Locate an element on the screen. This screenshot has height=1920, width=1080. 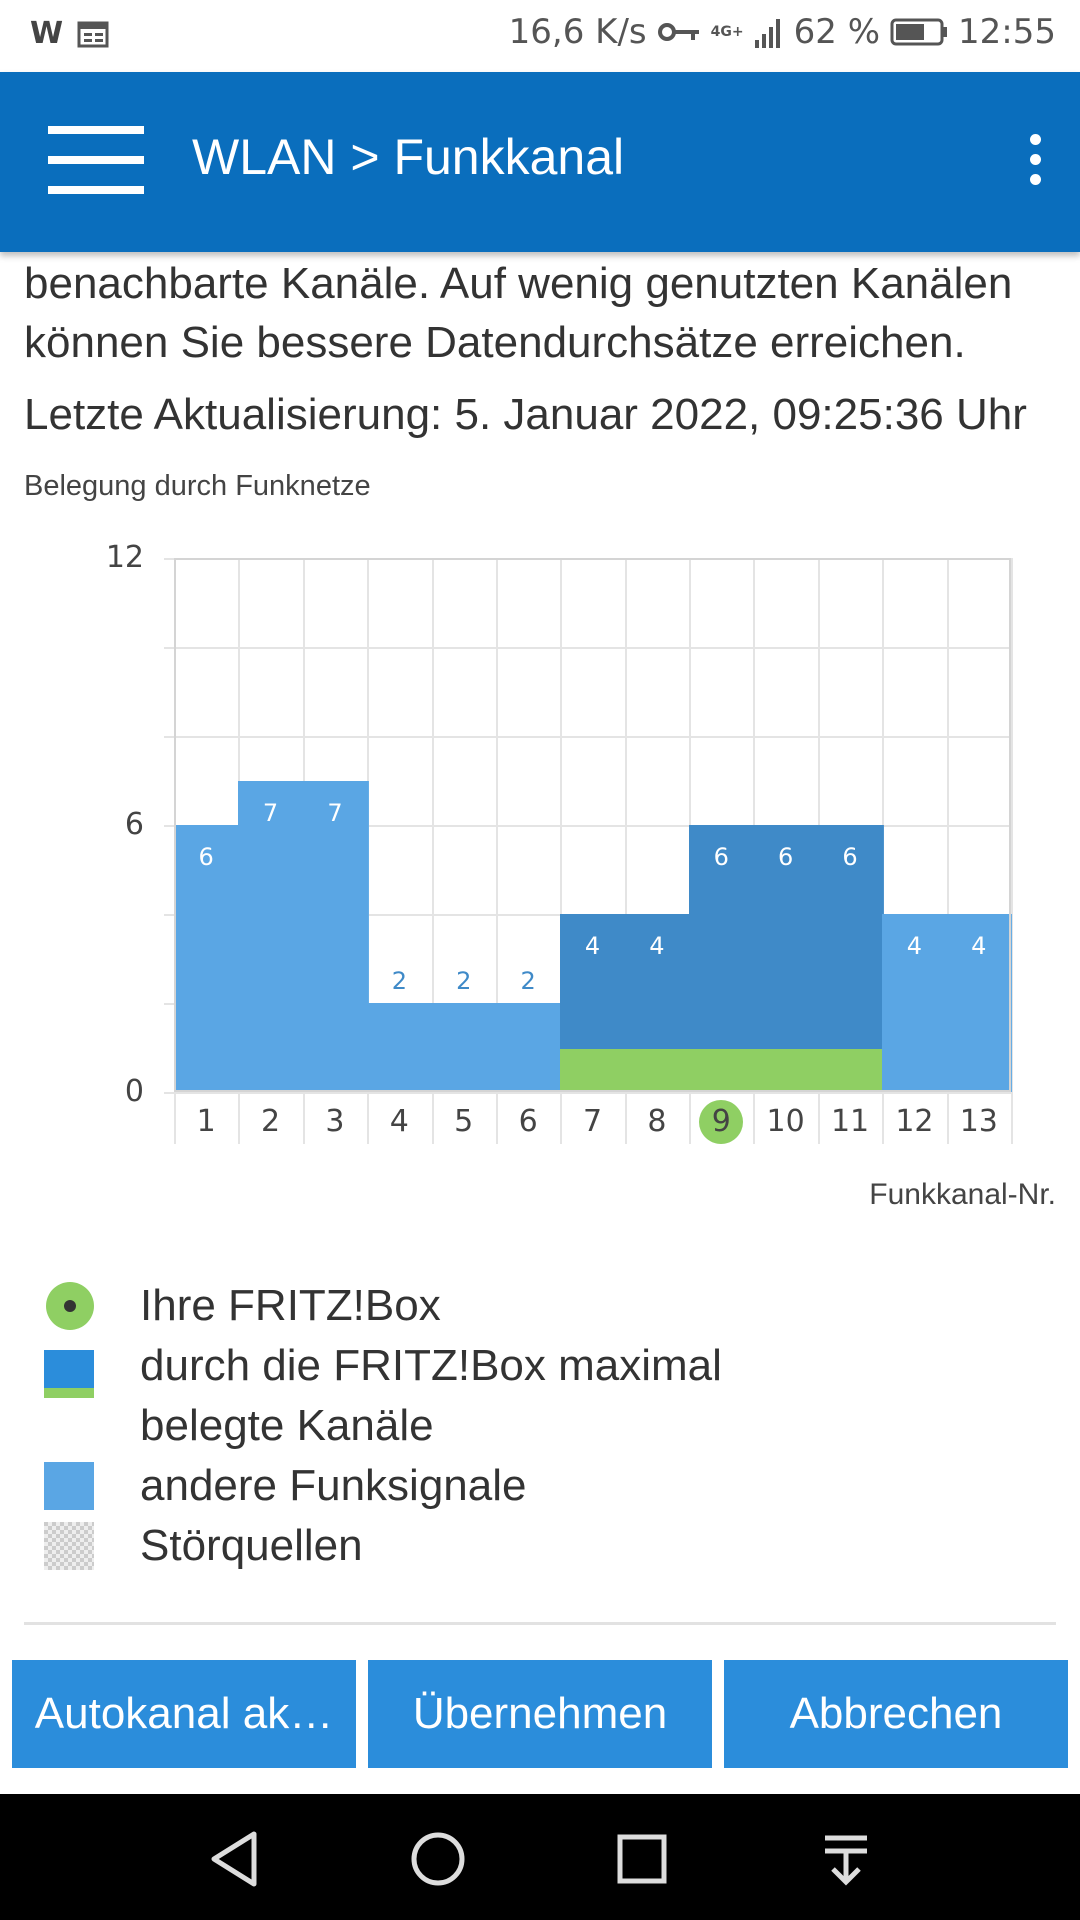
x-tick-5: 5 is located at coordinates (464, 1121).